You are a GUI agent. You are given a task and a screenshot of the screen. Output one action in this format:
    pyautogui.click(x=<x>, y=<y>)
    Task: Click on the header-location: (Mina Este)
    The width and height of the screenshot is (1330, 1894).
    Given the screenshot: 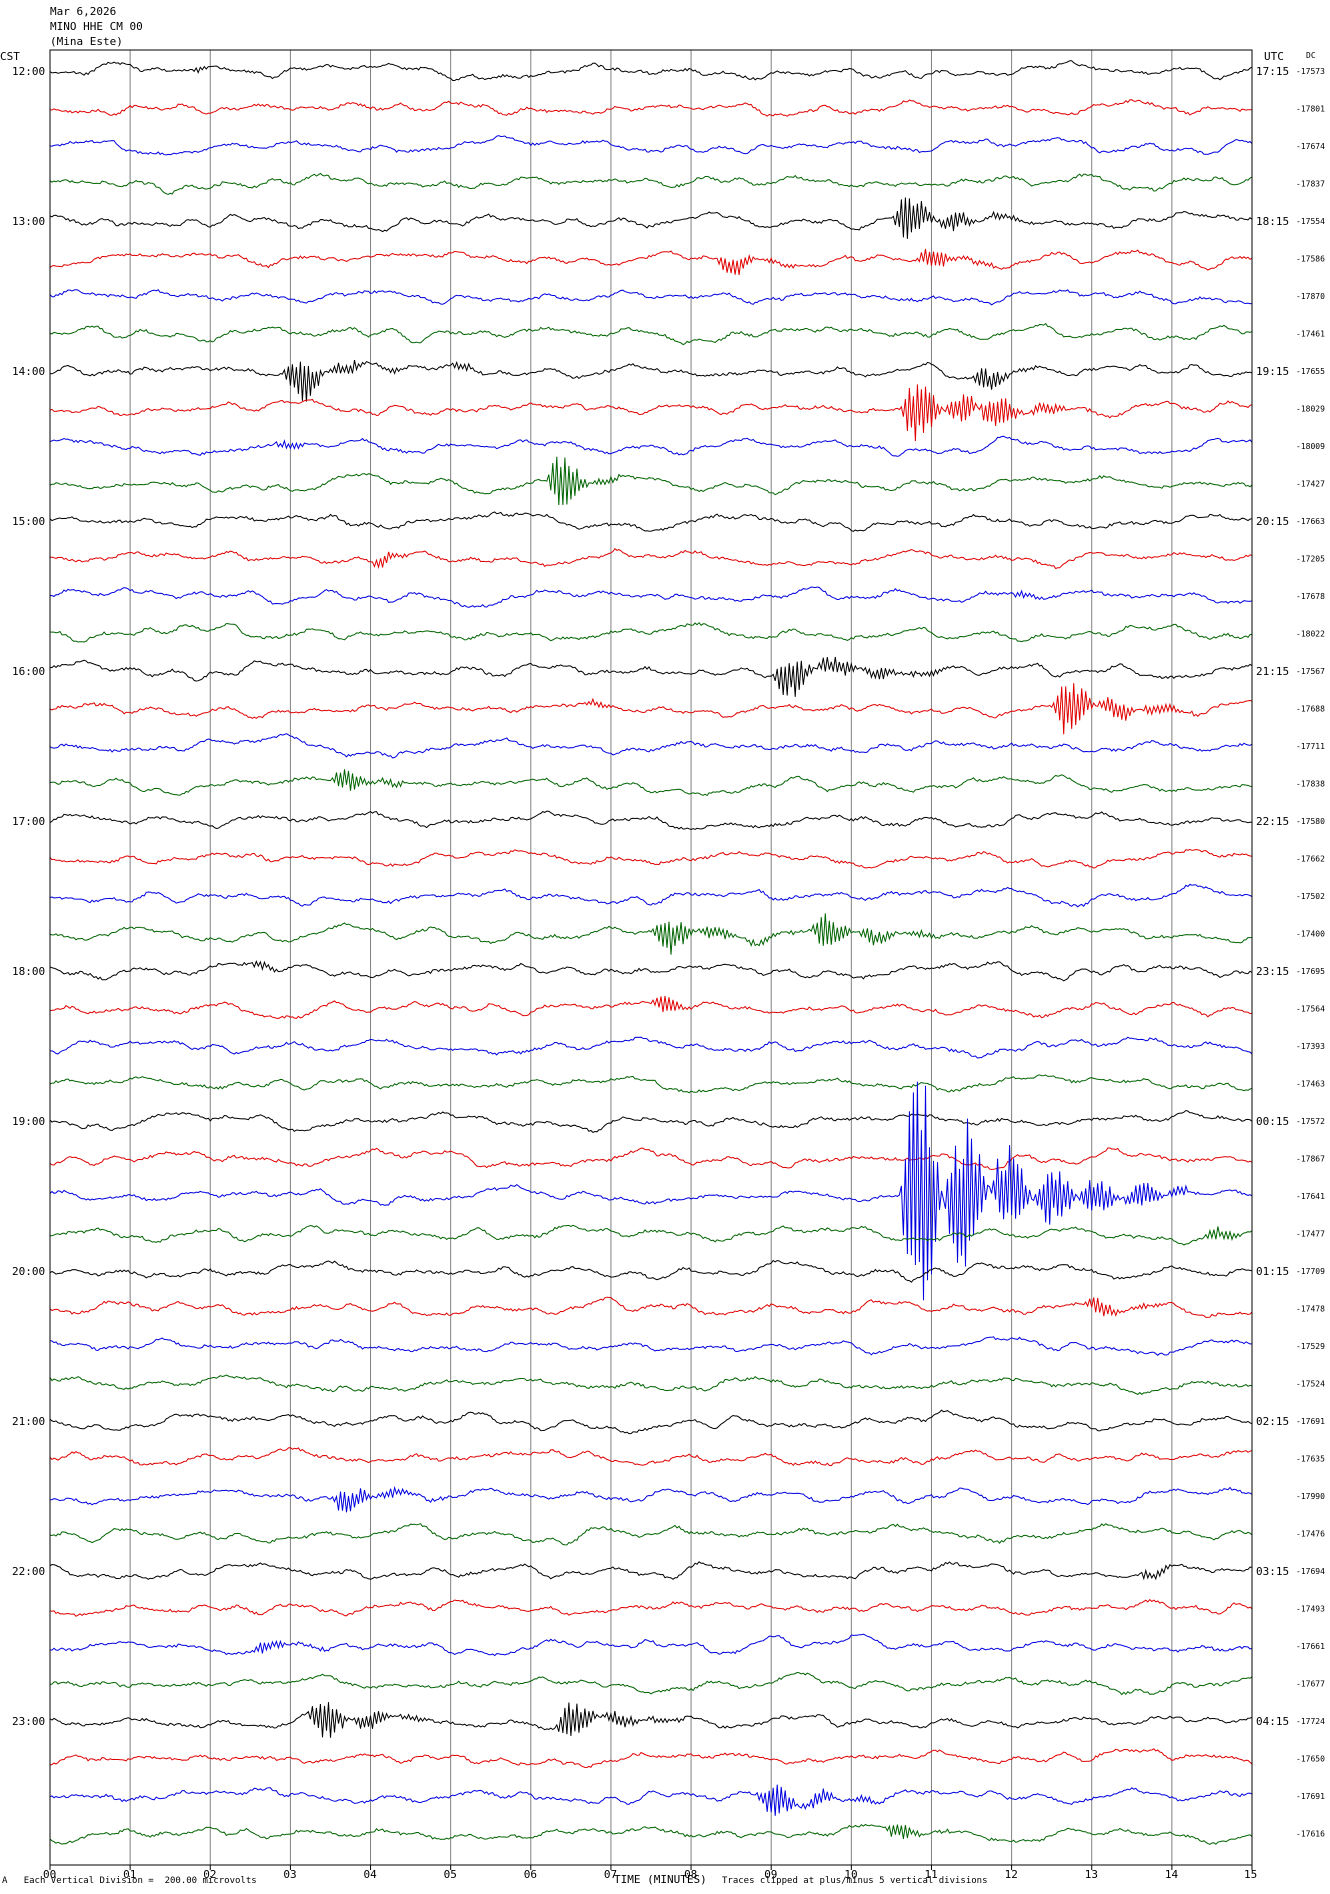 What is the action you would take?
    pyautogui.click(x=86, y=41)
    